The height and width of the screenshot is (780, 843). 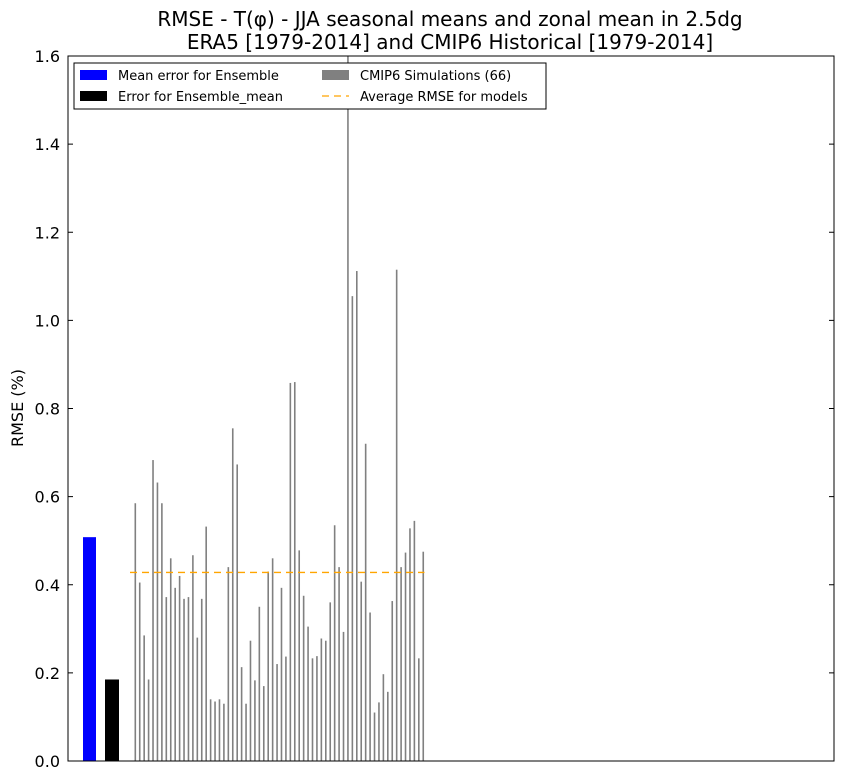 I want to click on ensemble-mean-bar, so click(x=112, y=720).